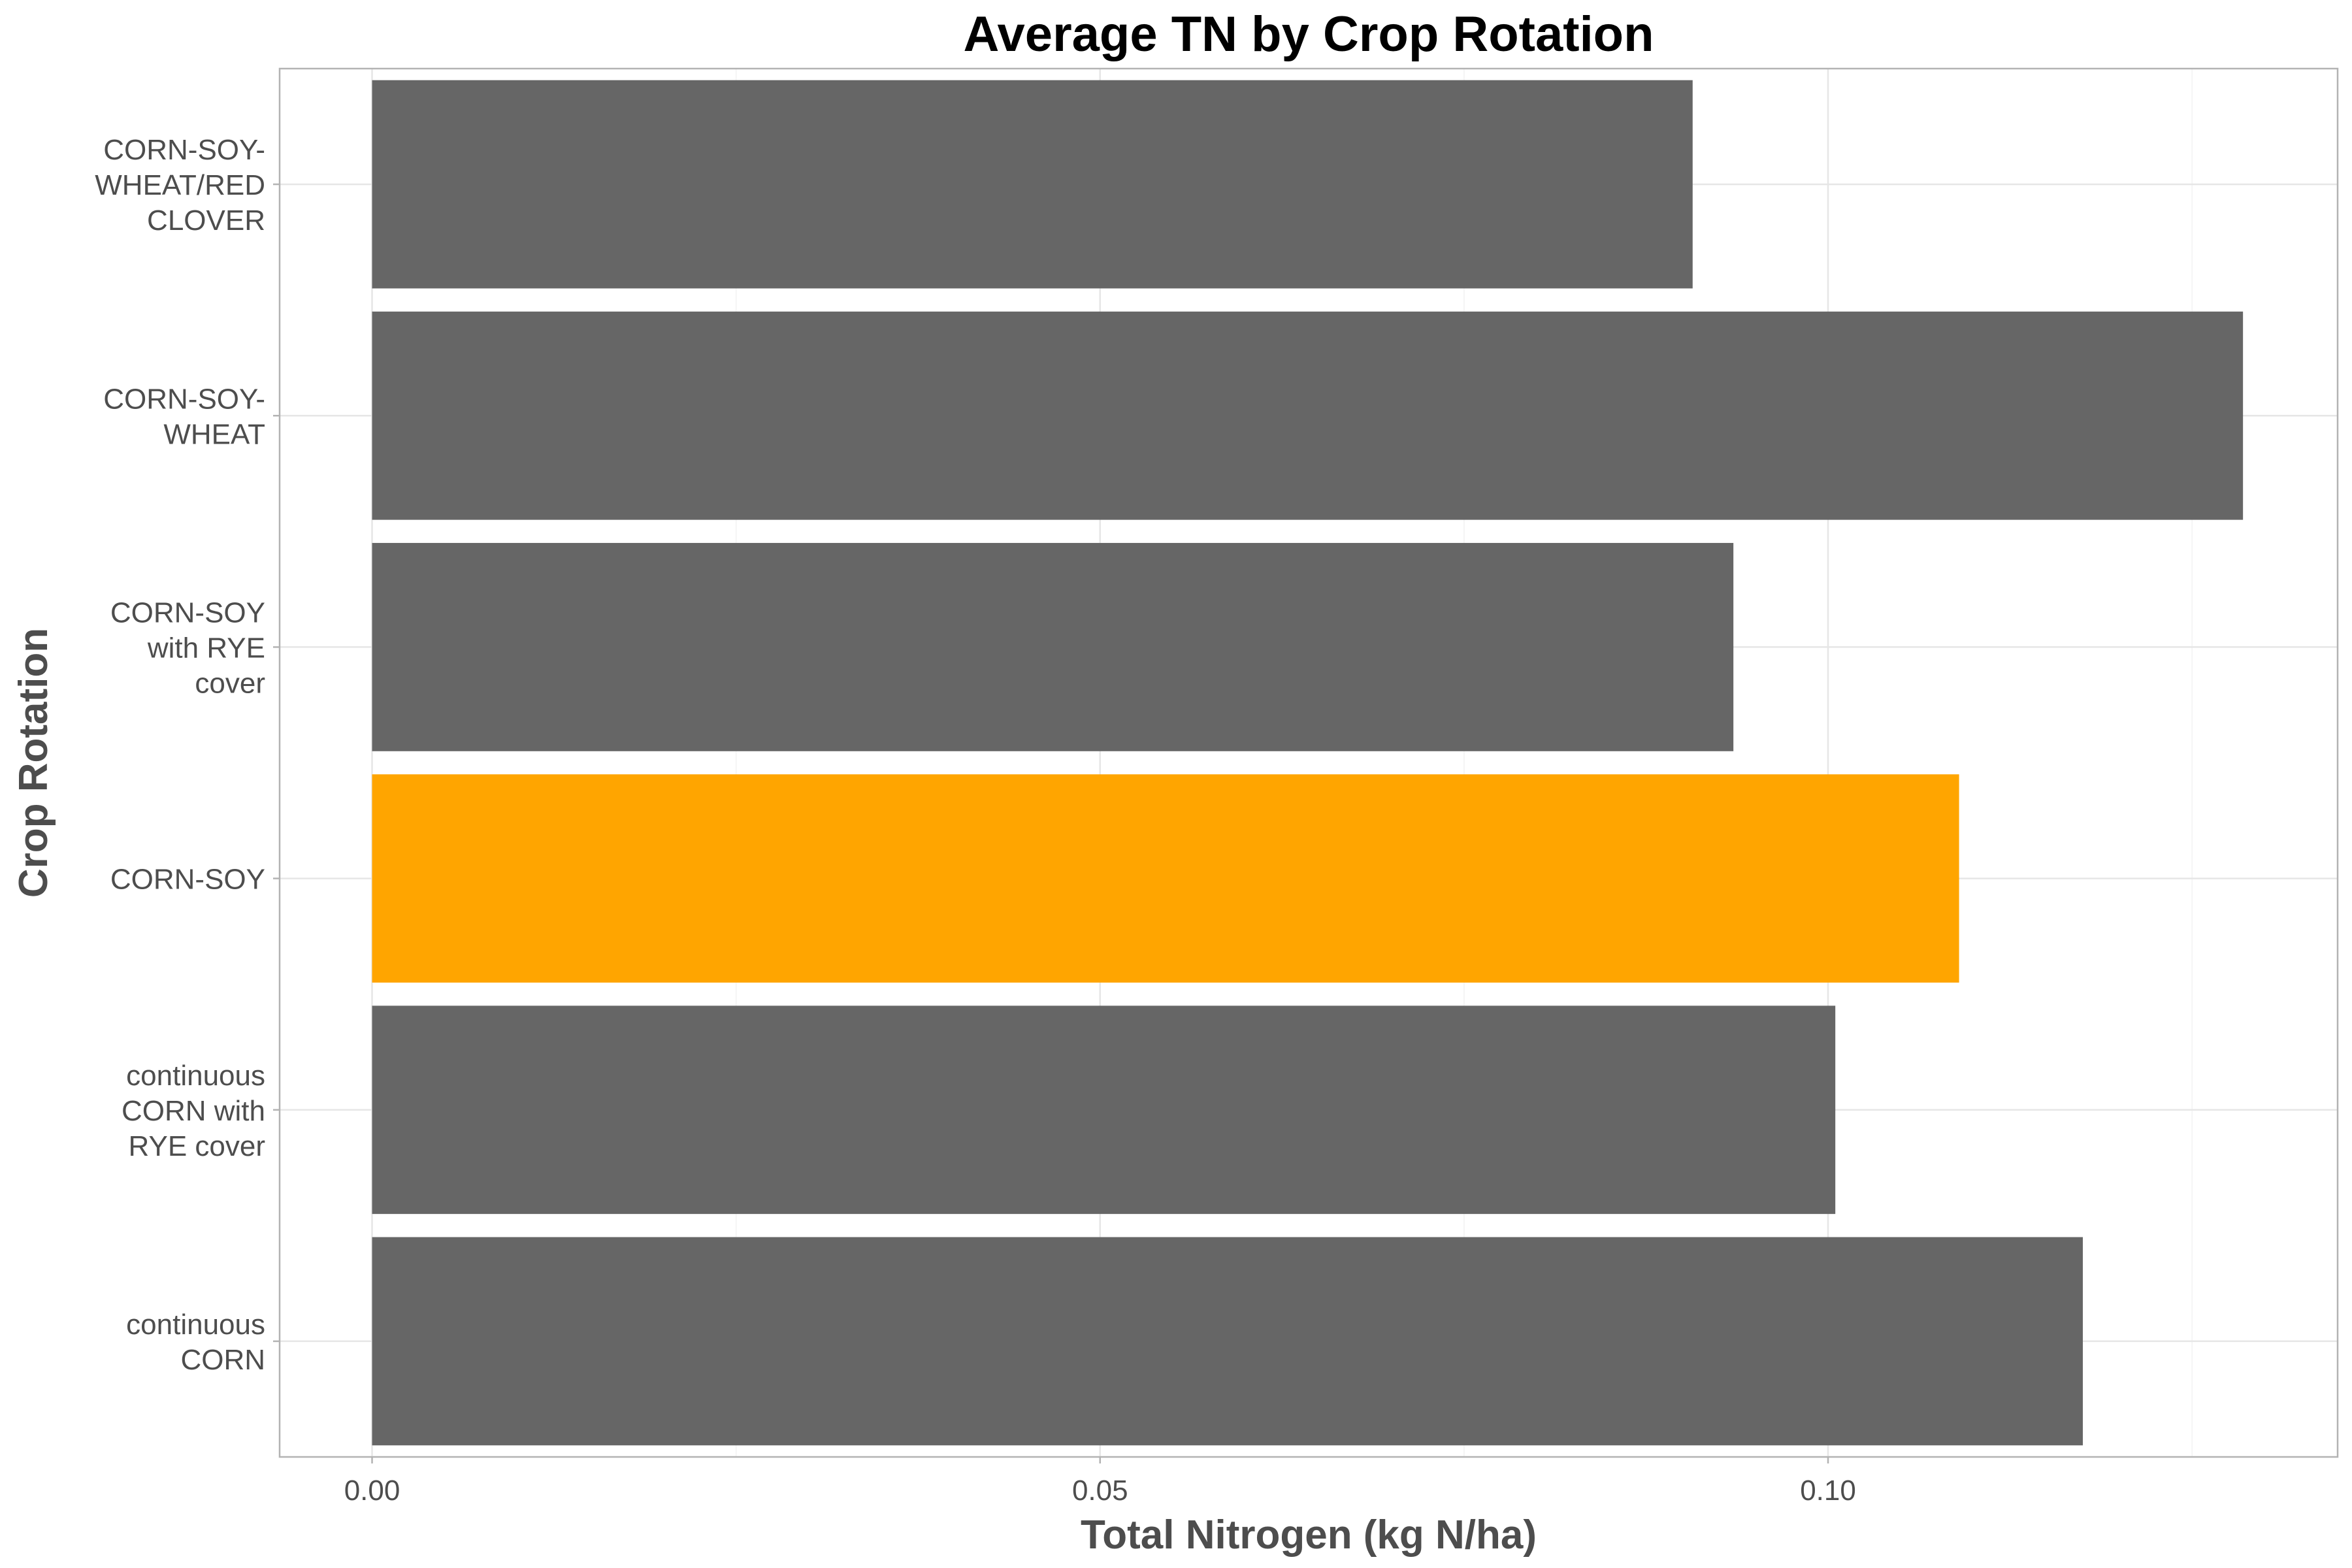 Image resolution: width=2352 pixels, height=1568 pixels. I want to click on bar-corn-soy, so click(1165, 878).